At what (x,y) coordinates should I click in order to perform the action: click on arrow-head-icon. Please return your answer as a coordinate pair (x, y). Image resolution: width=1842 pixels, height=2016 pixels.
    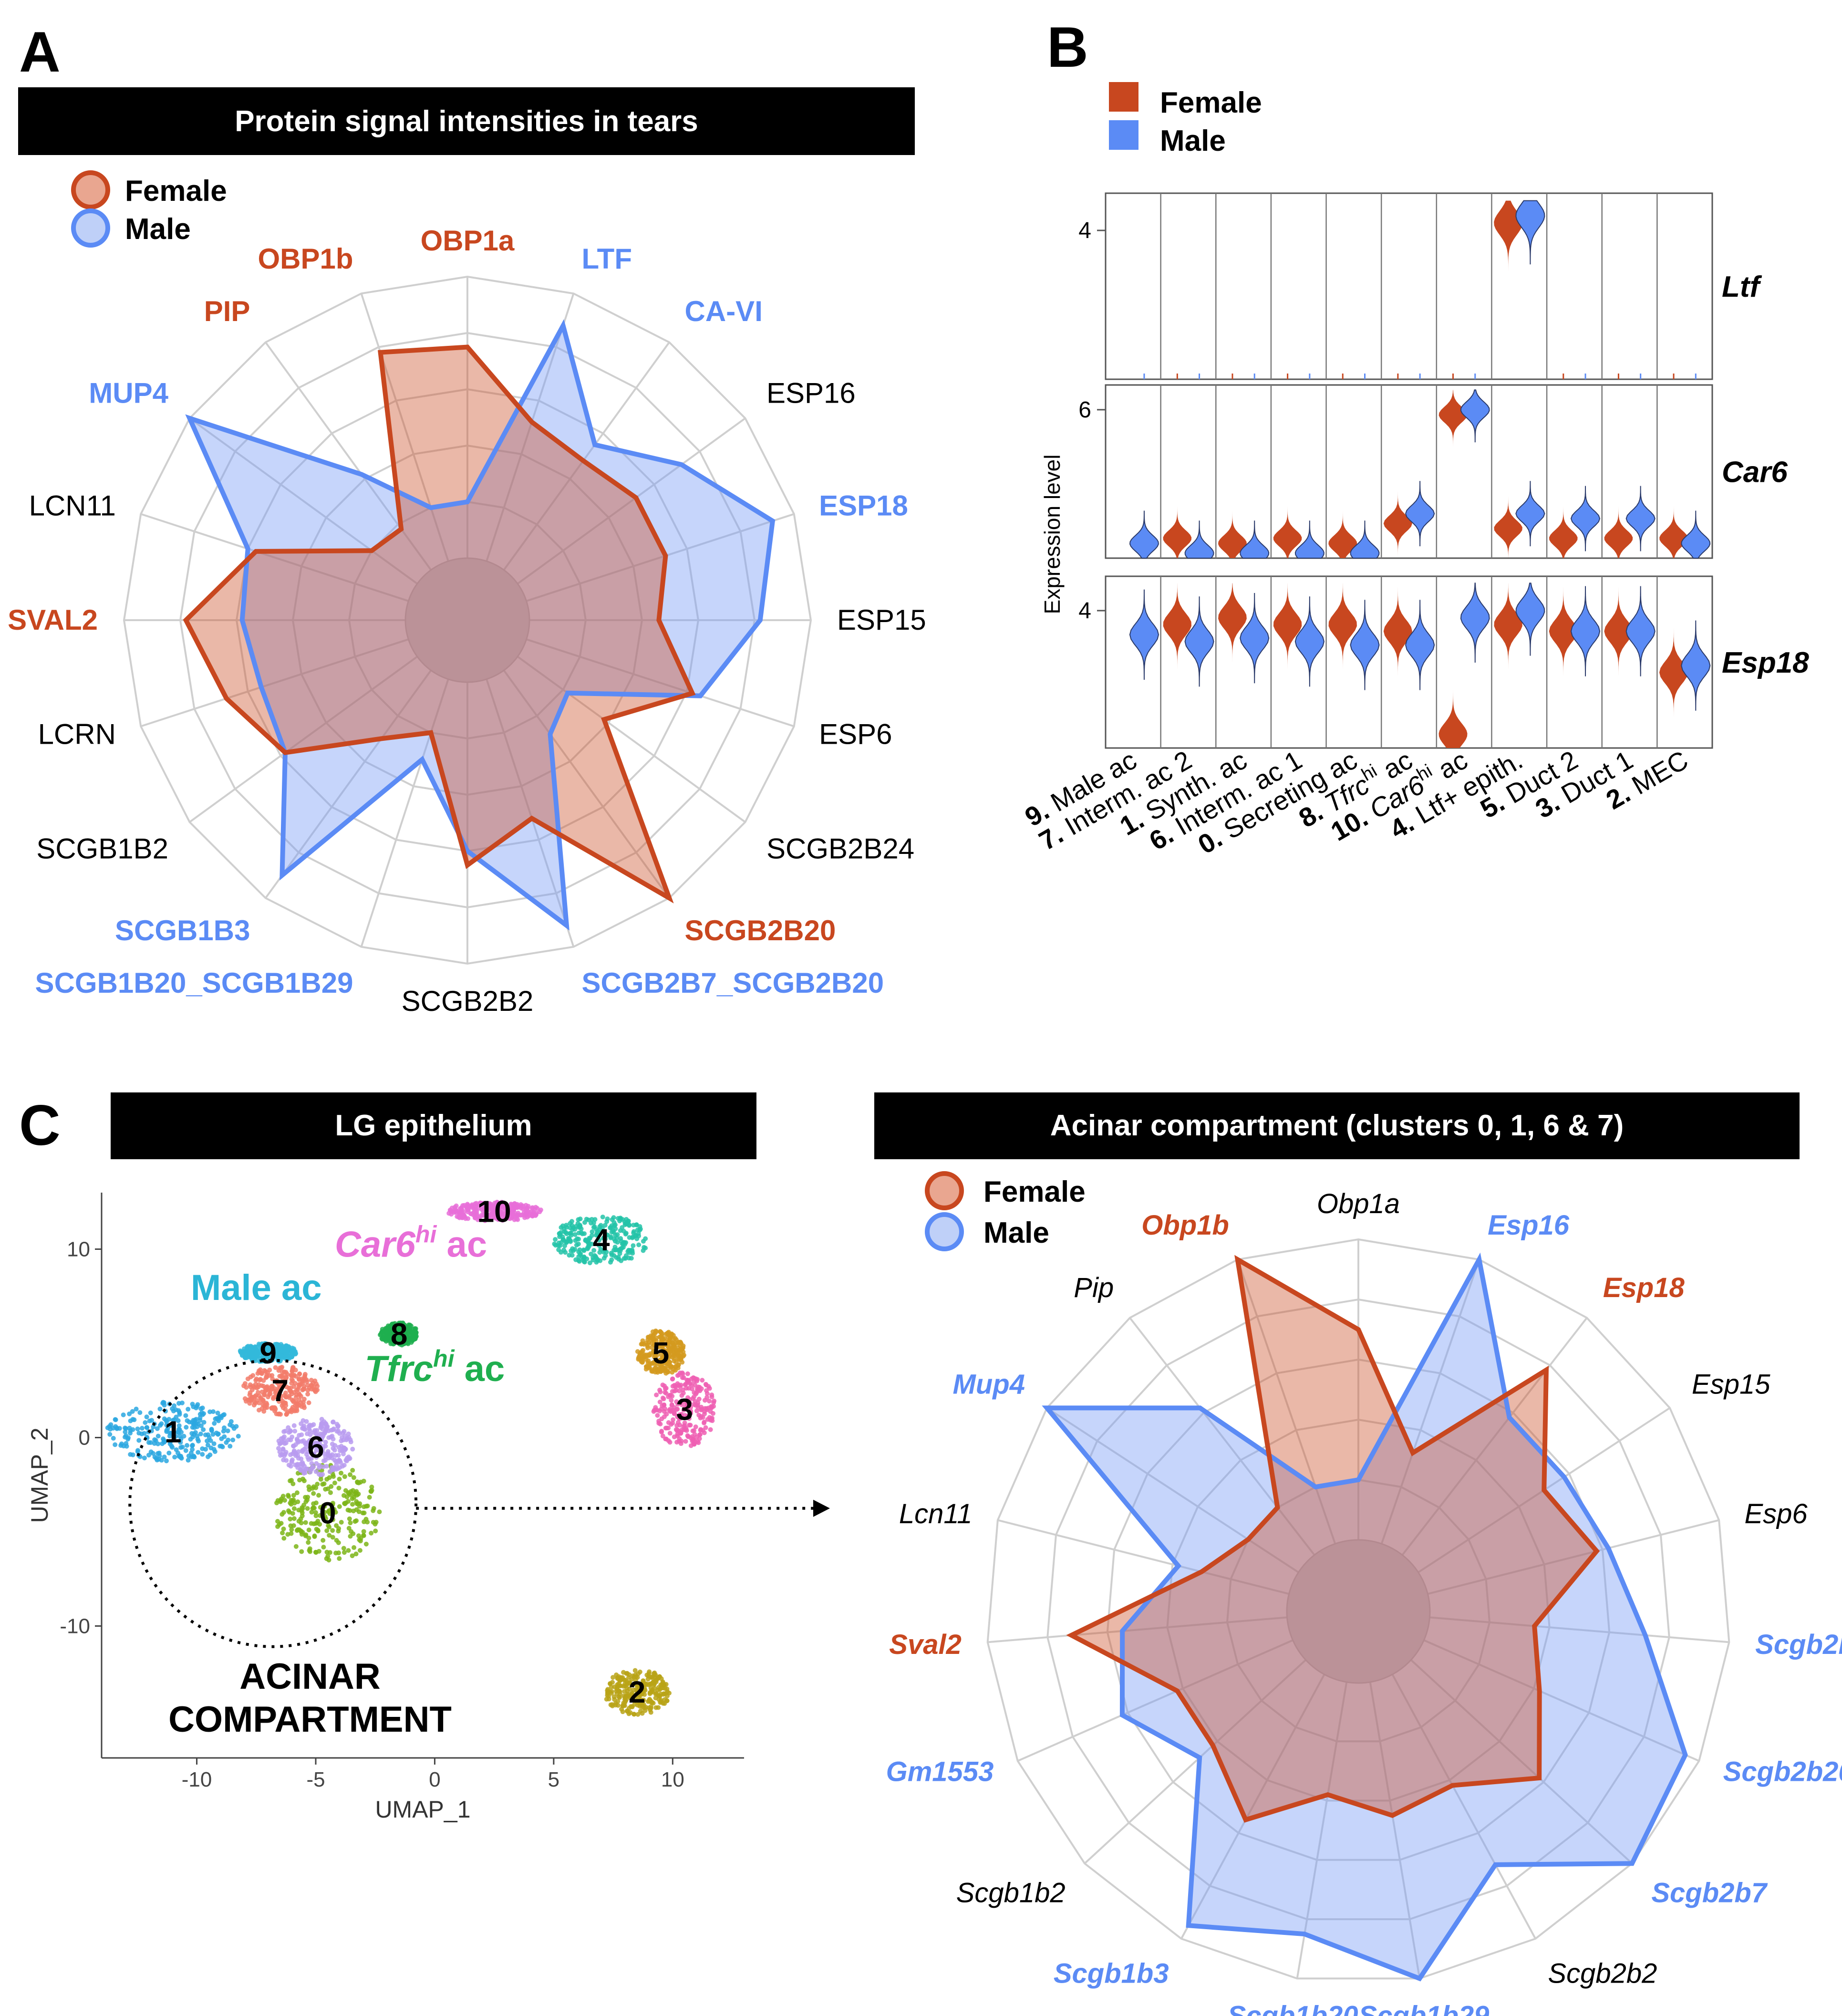
    Looking at the image, I should click on (821, 1508).